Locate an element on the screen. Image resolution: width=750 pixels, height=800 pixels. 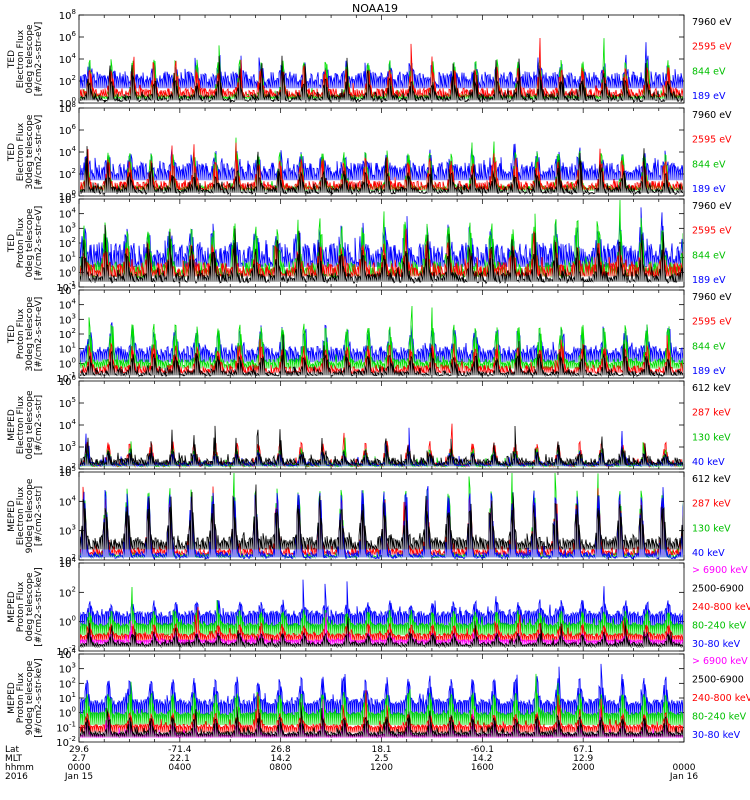
y-tick-exponent: 1 is located at coordinates (74, 695).